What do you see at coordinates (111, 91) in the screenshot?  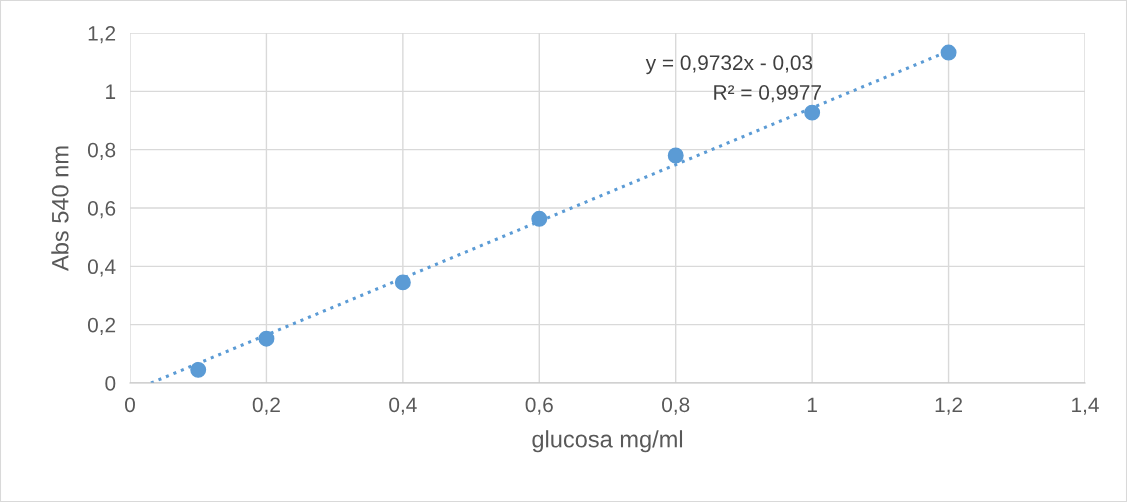 I see `y-tick-label: 1` at bounding box center [111, 91].